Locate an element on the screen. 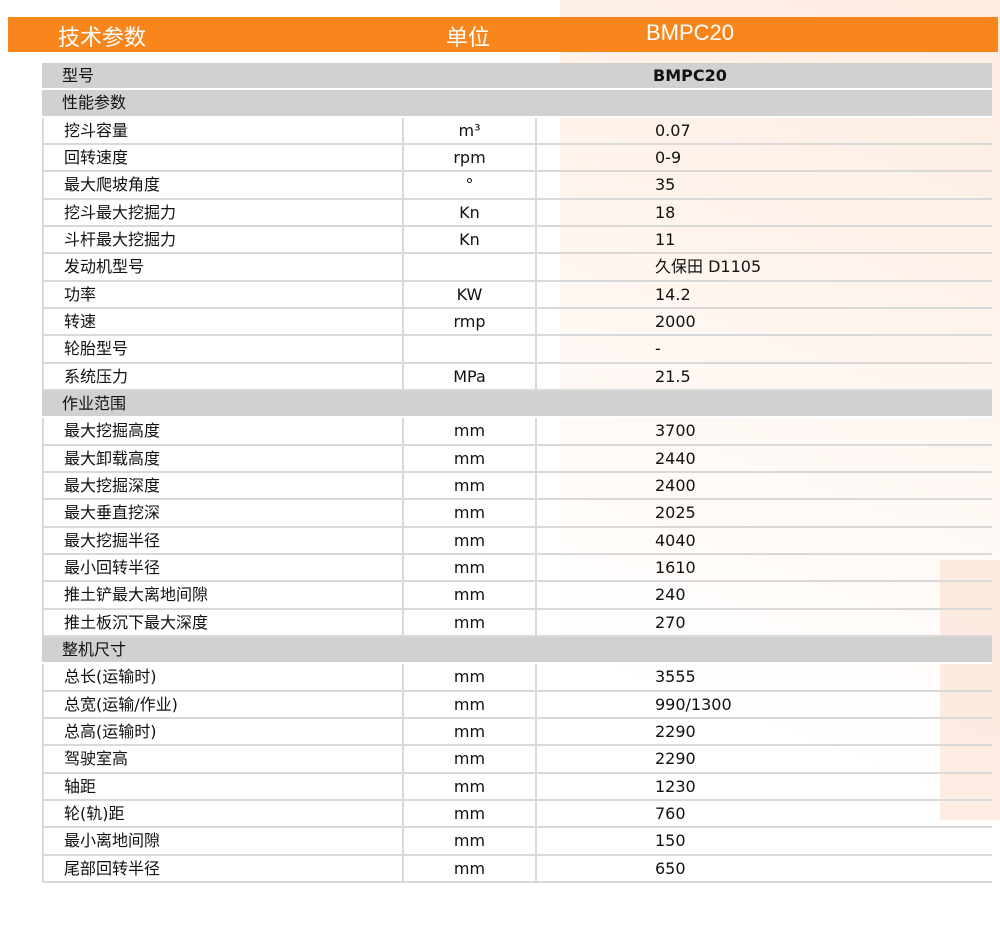 The width and height of the screenshot is (1000, 936). table-row: 系统压力 MPa 21.5 is located at coordinates (517, 377).